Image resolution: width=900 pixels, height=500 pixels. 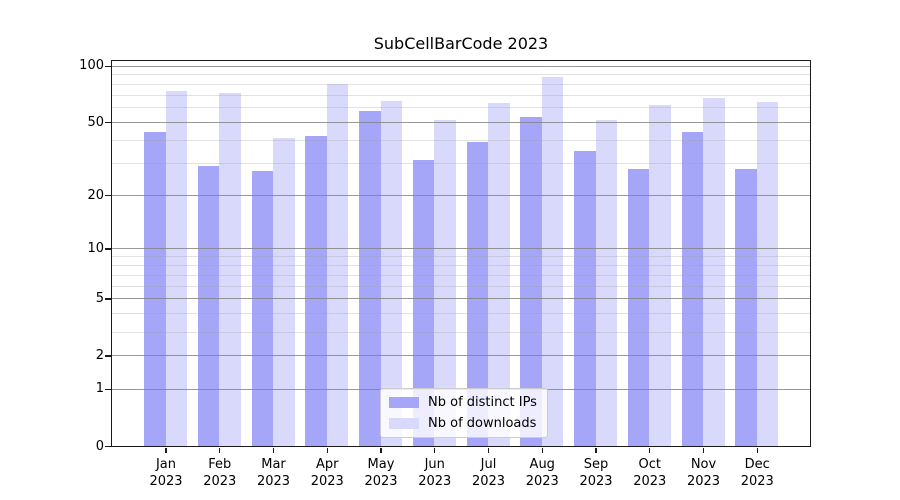 I want to click on x-tick-mark-nov, so click(x=703, y=450).